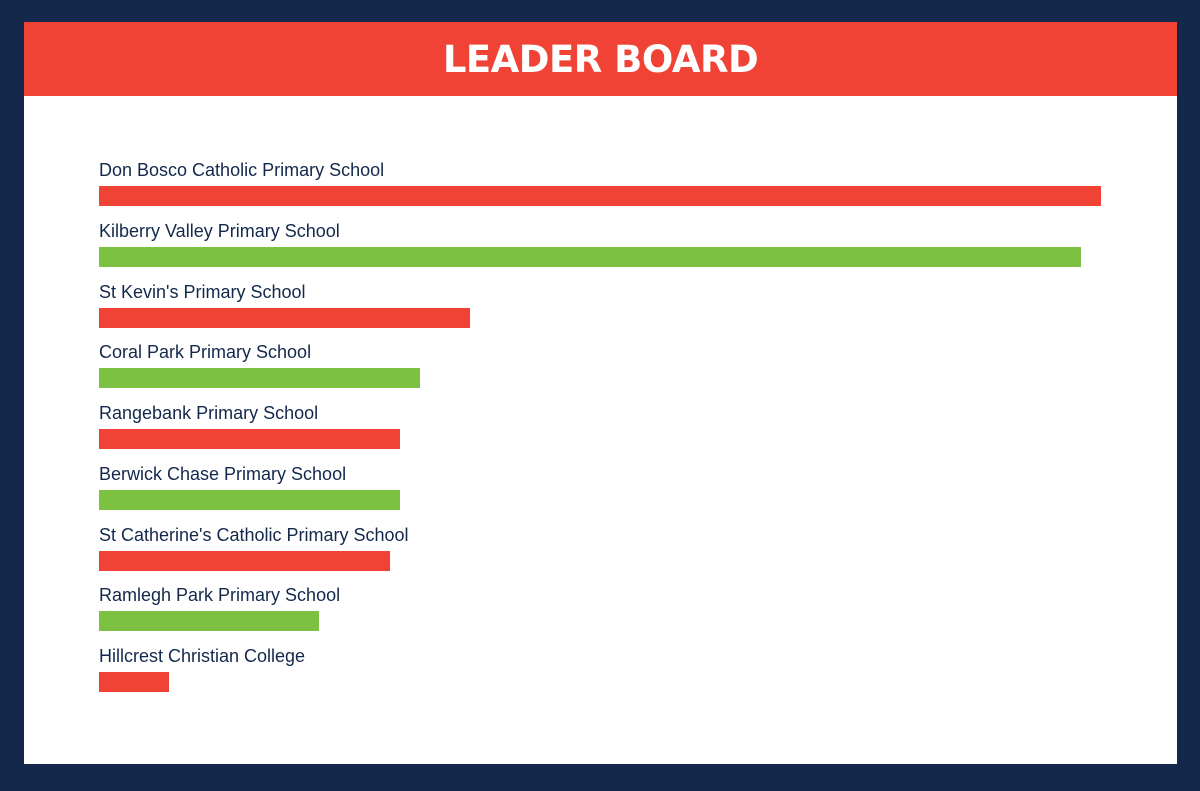  I want to click on leaderboard-row: Don Bosco Catholic Primary School, so click(604, 188).